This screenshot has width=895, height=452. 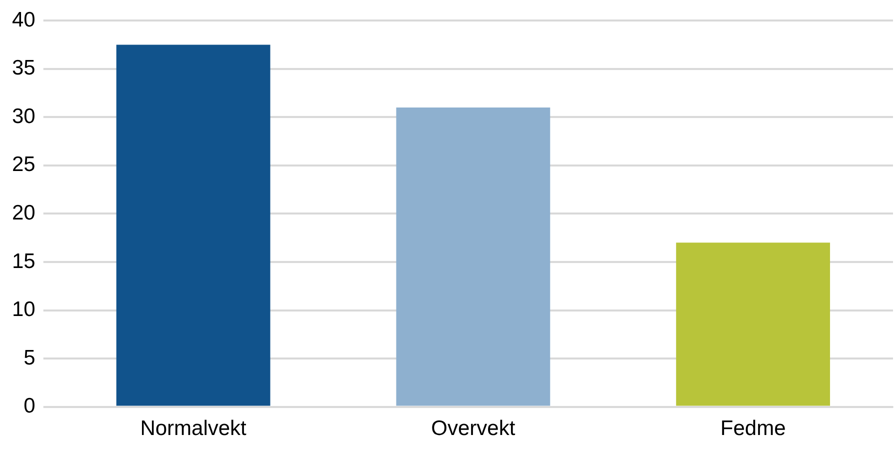 What do you see at coordinates (24, 68) in the screenshot?
I see `y-tick-label: 35` at bounding box center [24, 68].